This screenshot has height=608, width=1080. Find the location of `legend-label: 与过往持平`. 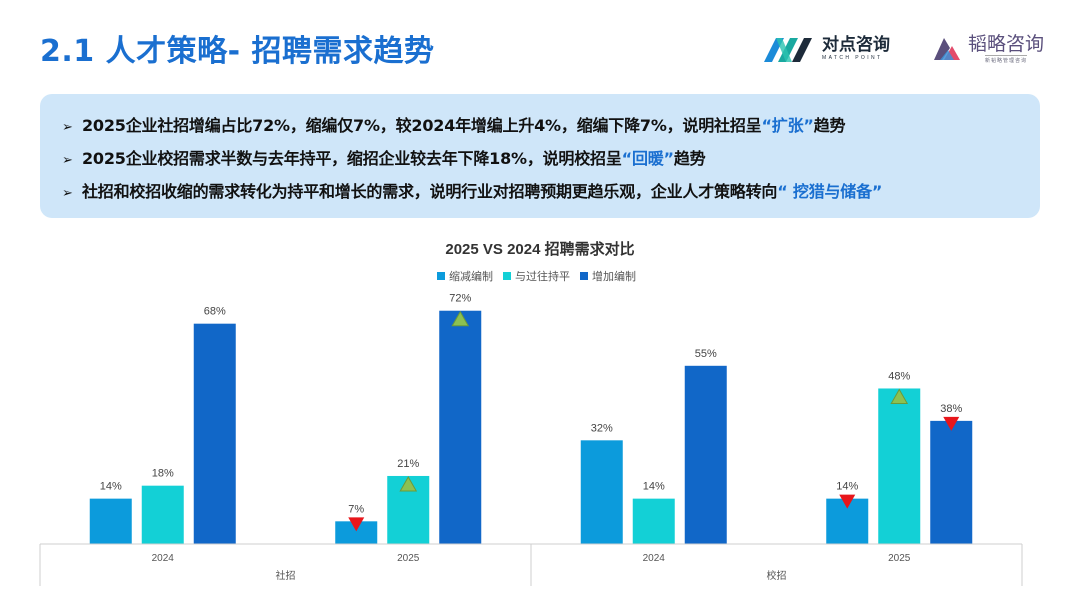

legend-label: 与过往持平 is located at coordinates (542, 276).